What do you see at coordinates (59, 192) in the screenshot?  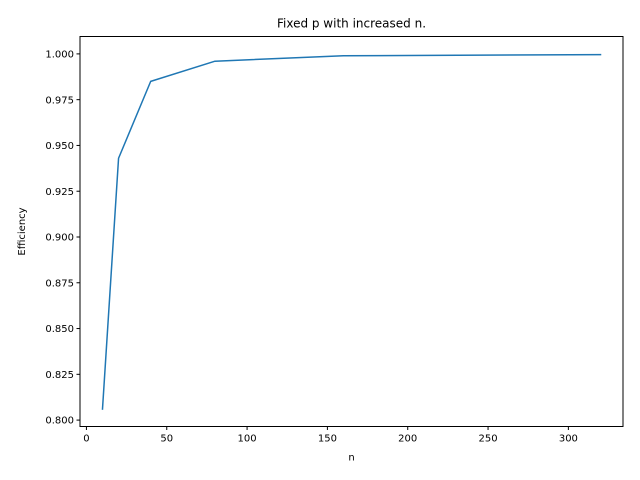 I see `y-tick-label: 0.925` at bounding box center [59, 192].